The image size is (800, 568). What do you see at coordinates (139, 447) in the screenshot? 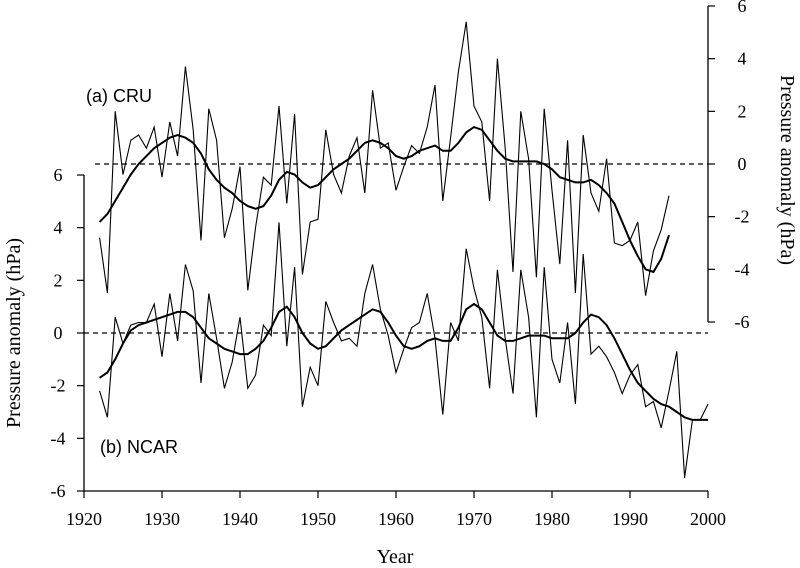
I see `ncar-panel-label: (b) NCAR` at bounding box center [139, 447].